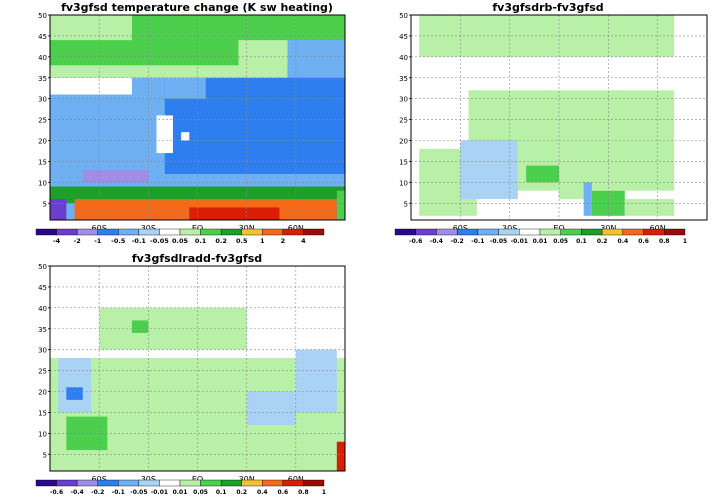  What do you see at coordinates (99, 228) in the screenshot?
I see `x-tick-label: 60S` at bounding box center [99, 228].